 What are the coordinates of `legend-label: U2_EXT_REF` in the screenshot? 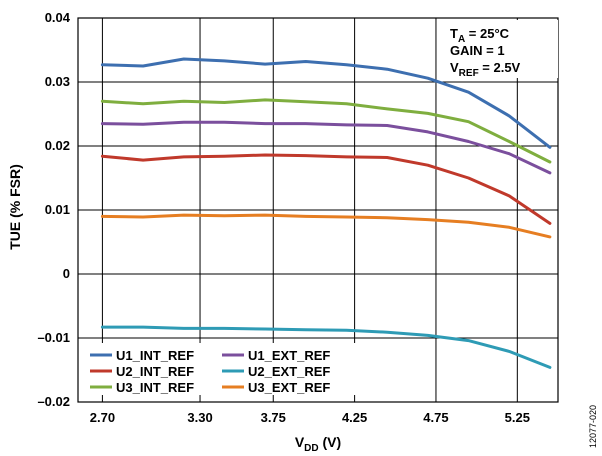 It's located at (289, 371).